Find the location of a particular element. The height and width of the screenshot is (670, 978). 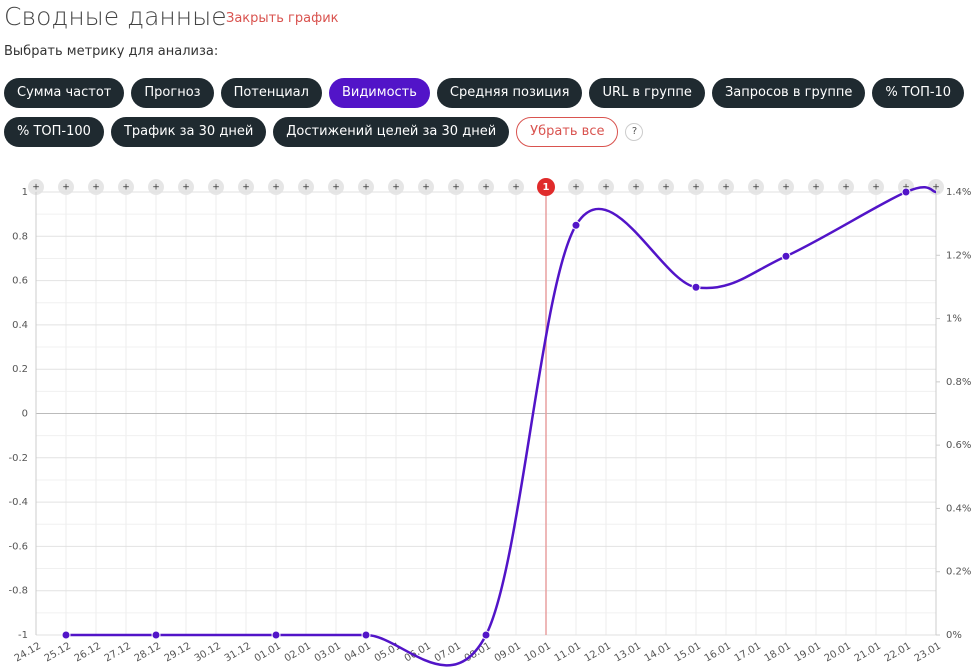

x-tick-label: 24.12 is located at coordinates (28, 653).